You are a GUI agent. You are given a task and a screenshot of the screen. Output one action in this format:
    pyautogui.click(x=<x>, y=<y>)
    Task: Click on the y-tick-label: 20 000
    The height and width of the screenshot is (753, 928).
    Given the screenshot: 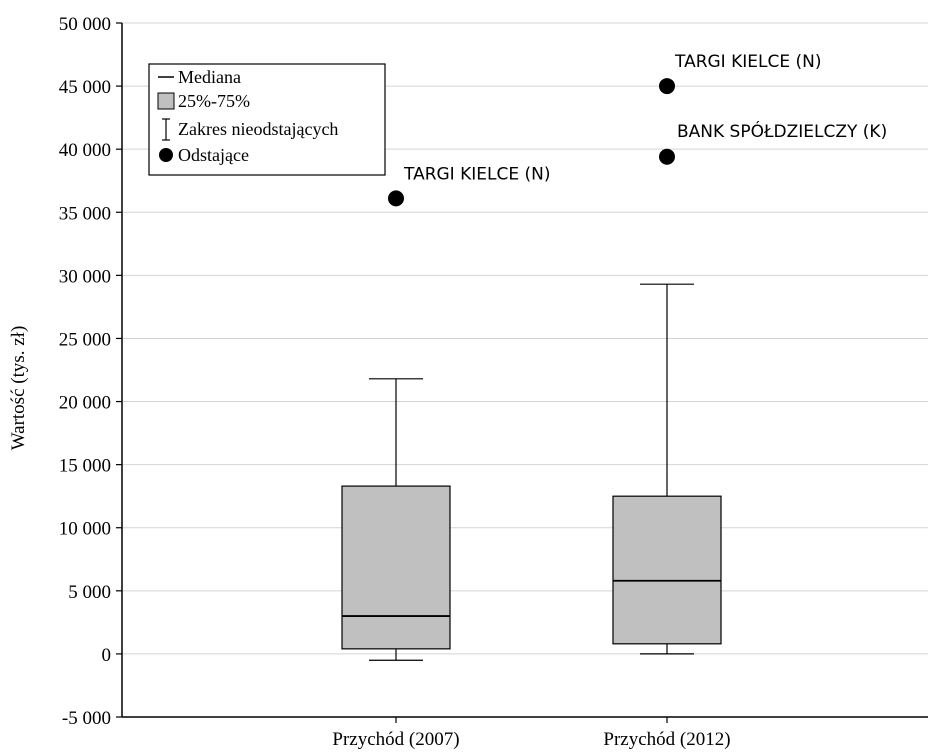 What is the action you would take?
    pyautogui.click(x=85, y=403)
    